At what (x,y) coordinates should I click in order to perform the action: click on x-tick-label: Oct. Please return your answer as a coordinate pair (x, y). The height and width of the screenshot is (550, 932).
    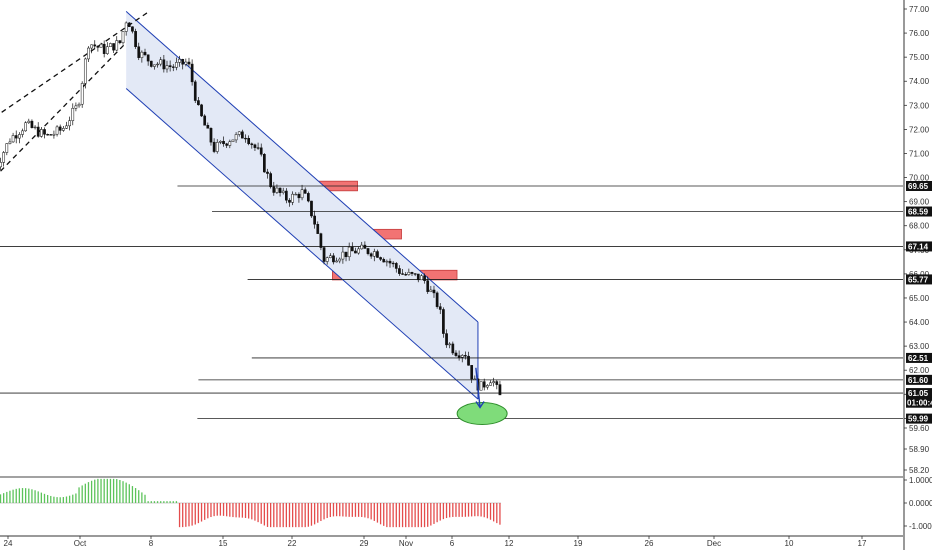
    Looking at the image, I should click on (80, 543).